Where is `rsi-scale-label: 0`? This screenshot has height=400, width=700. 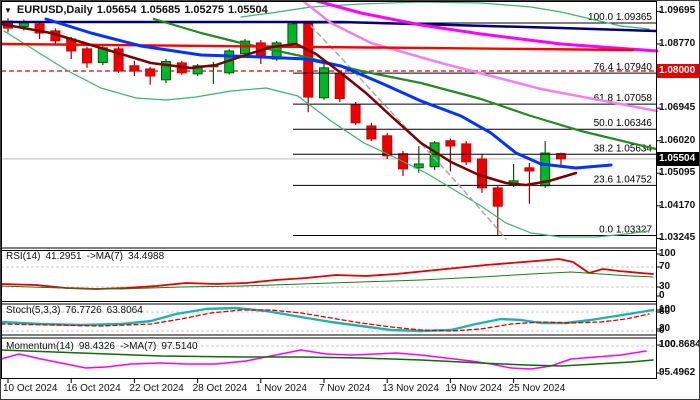 rsi-scale-label: 0 is located at coordinates (662, 295).